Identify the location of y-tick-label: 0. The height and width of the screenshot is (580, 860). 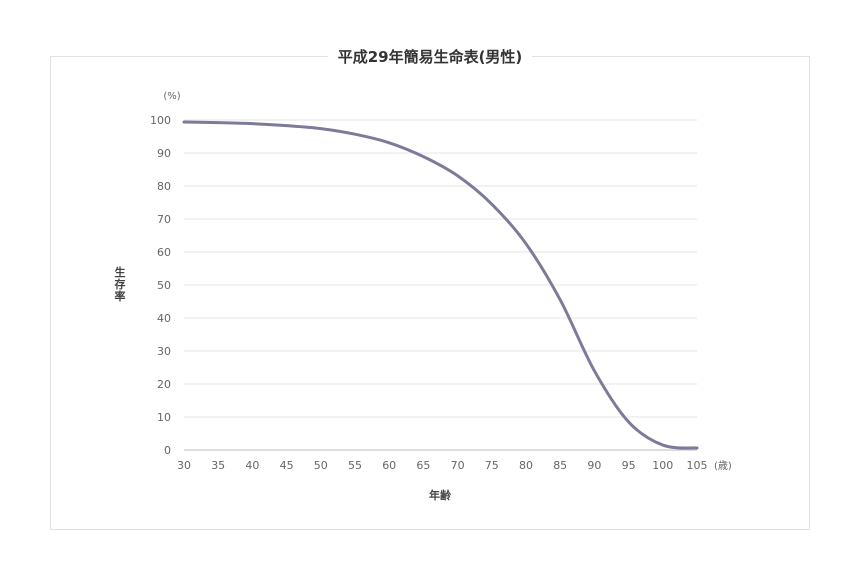
(167, 450).